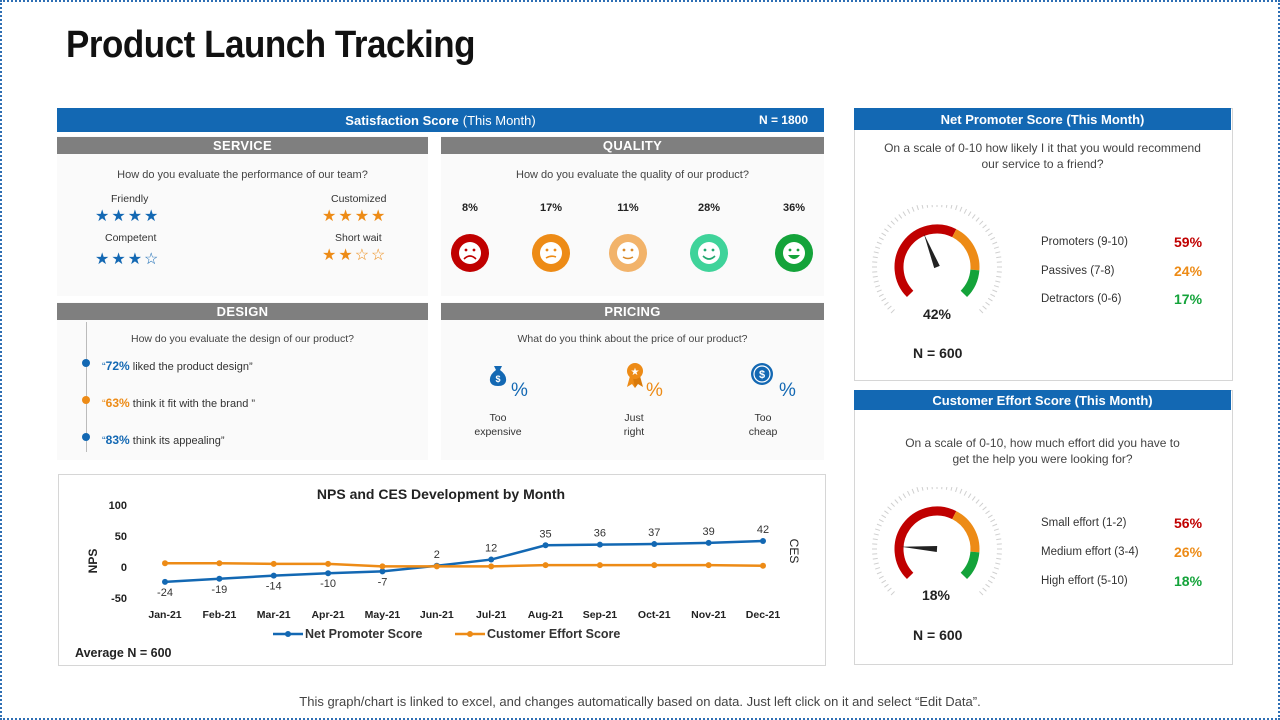 Image resolution: width=1280 pixels, height=720 pixels. What do you see at coordinates (1188, 271) in the screenshot?
I see `nps-row-passives-value: 24%` at bounding box center [1188, 271].